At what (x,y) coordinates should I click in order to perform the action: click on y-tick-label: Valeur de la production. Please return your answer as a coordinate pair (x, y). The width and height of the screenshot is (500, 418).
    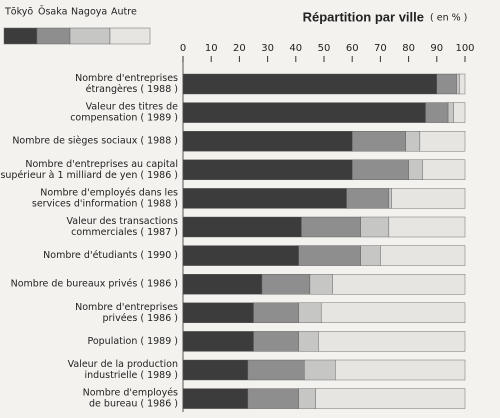
    Looking at the image, I should click on (123, 364).